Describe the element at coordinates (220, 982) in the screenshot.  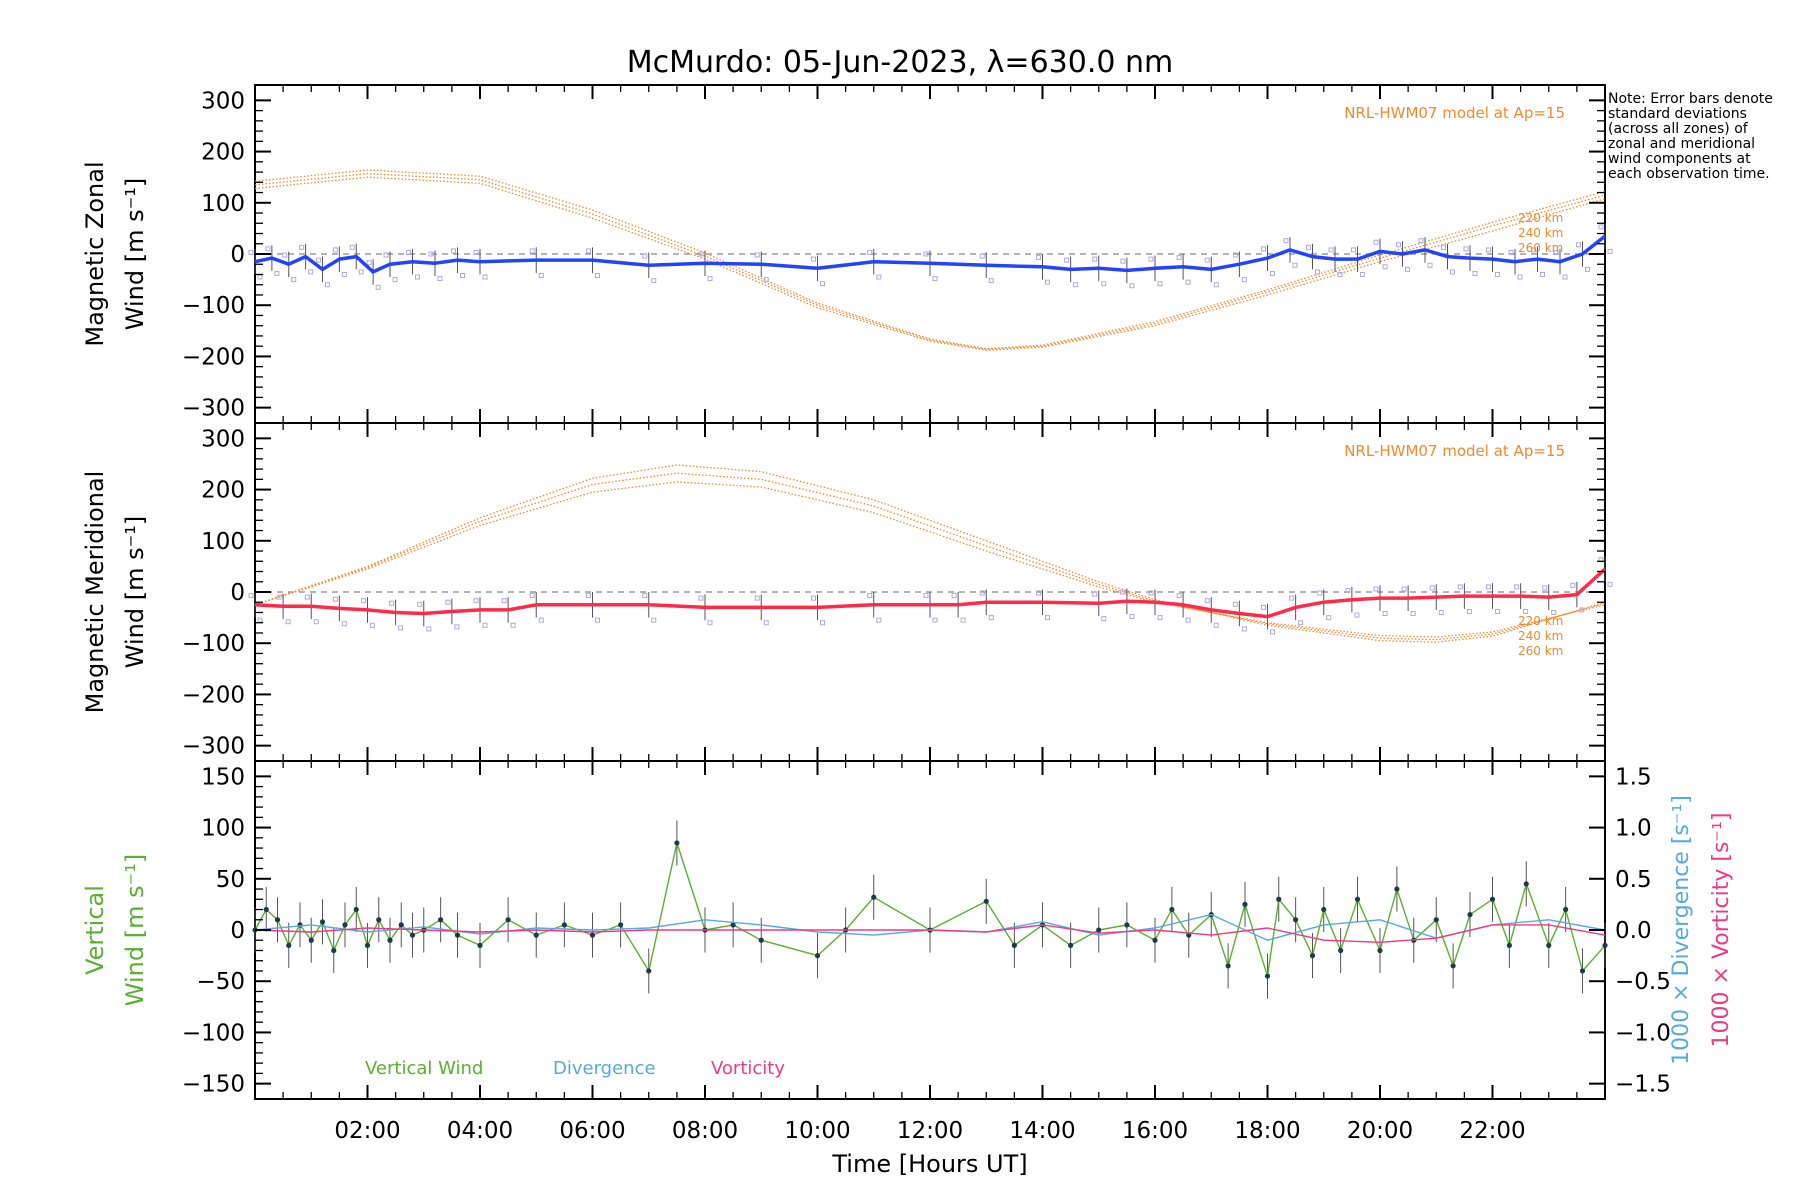
I see `vertical-ytick-label: −50` at that location.